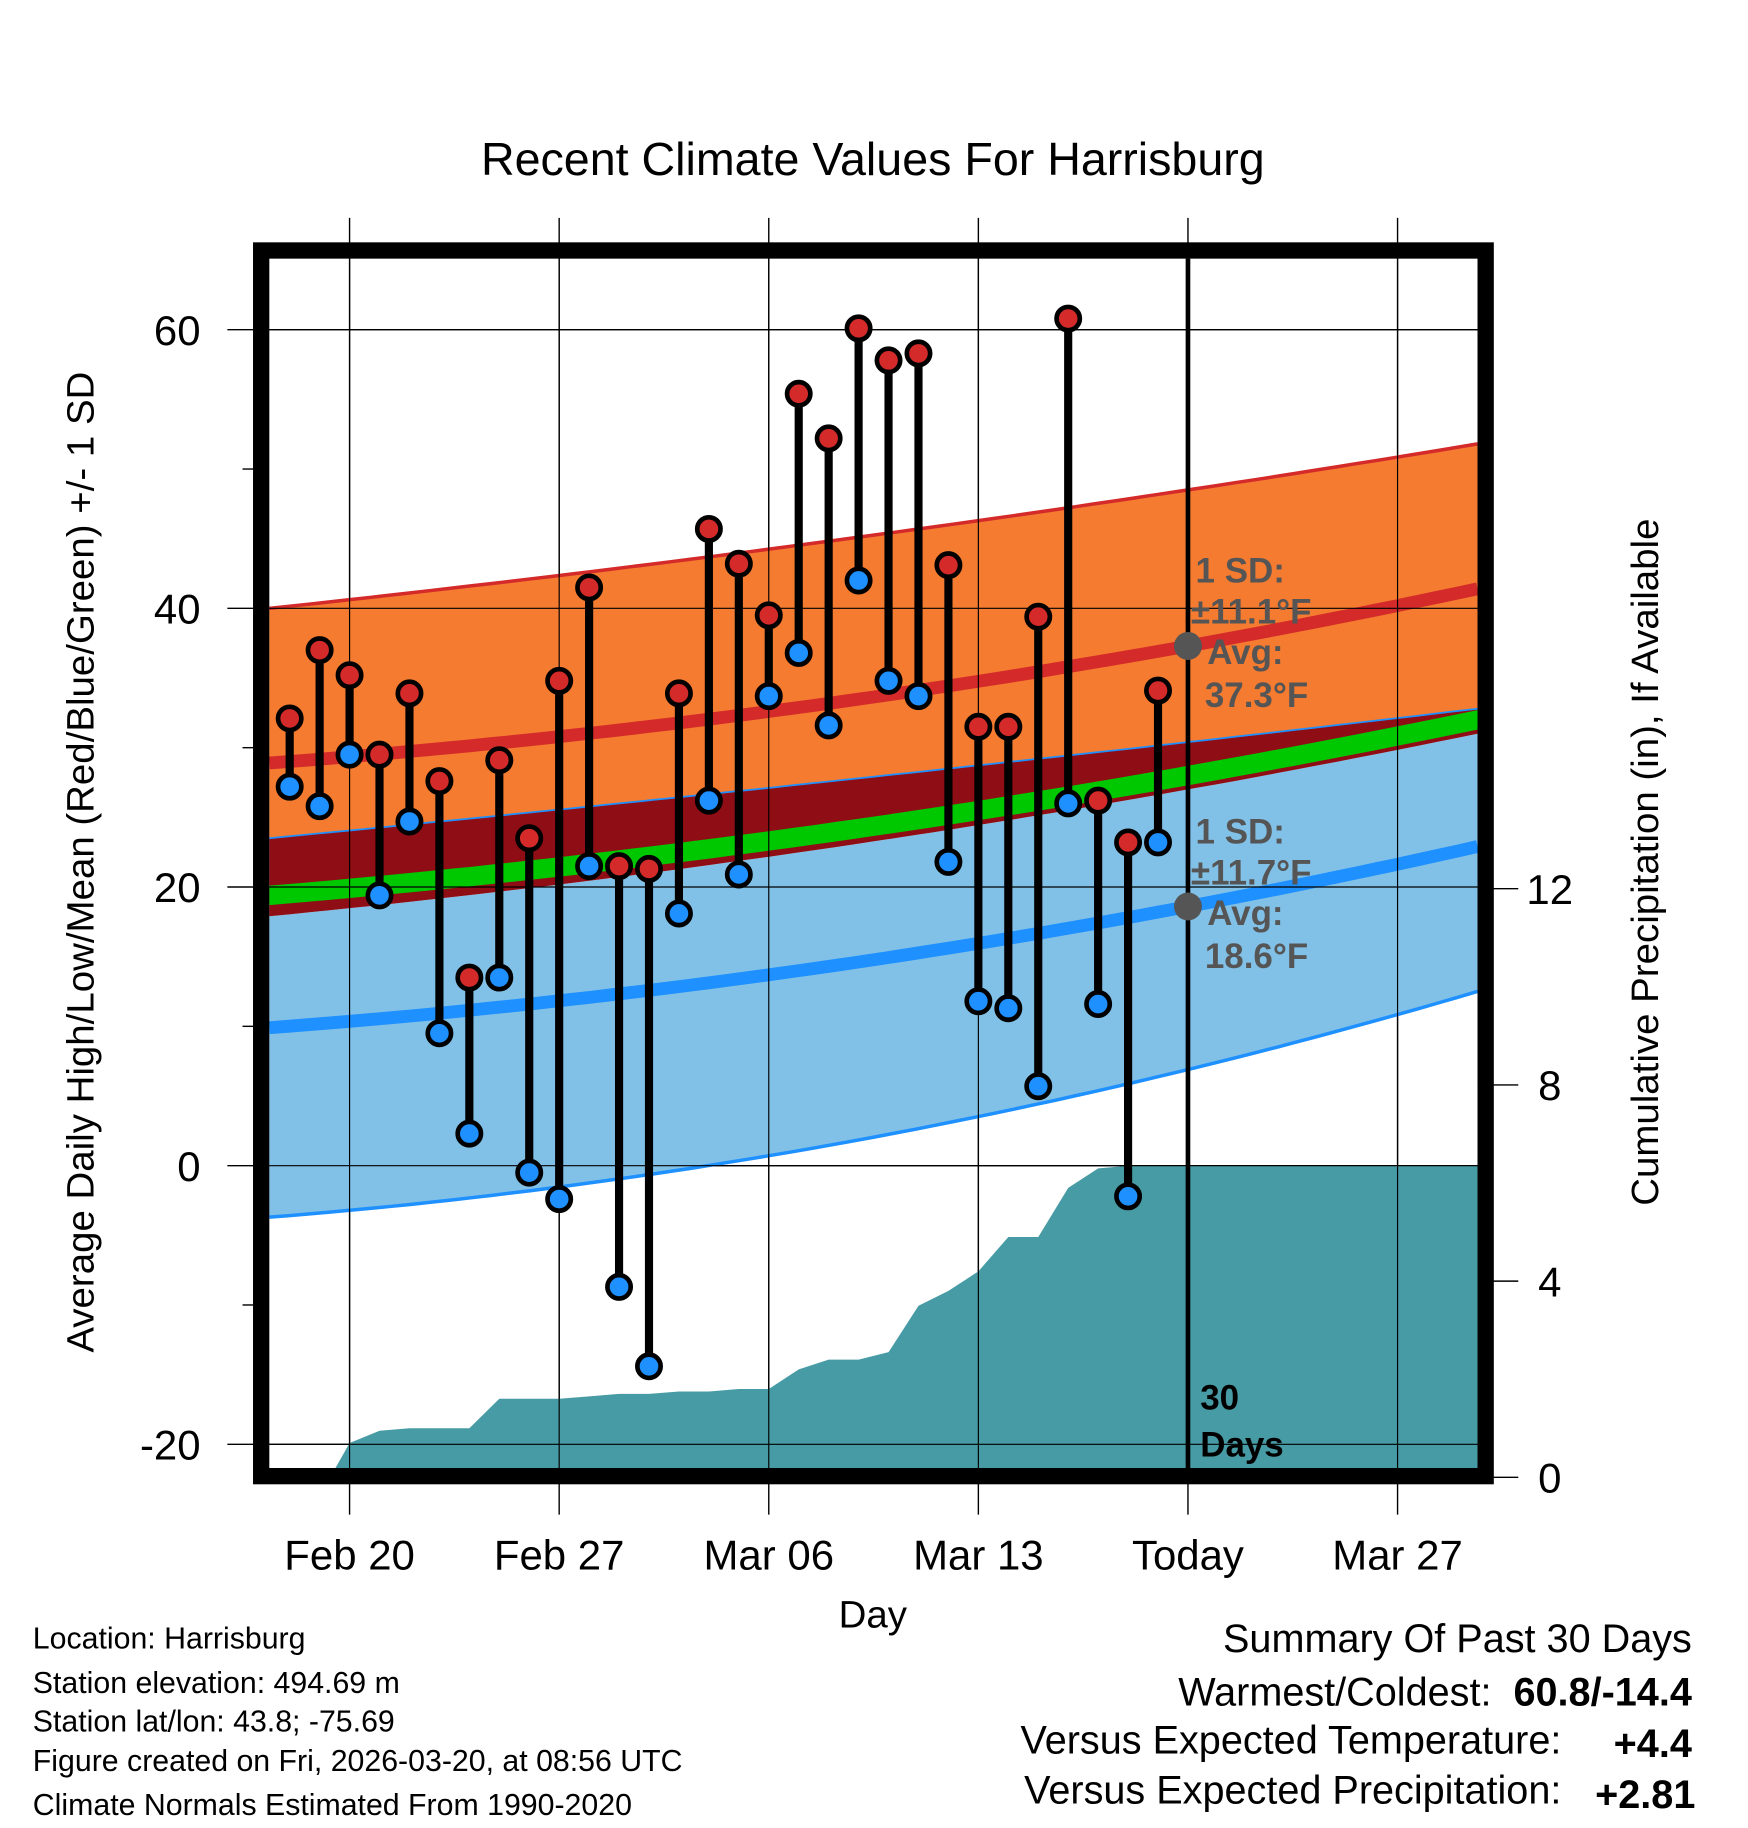 This screenshot has width=1748, height=1828. Describe the element at coordinates (873, 808) in the screenshot. I see `mean-band` at that location.